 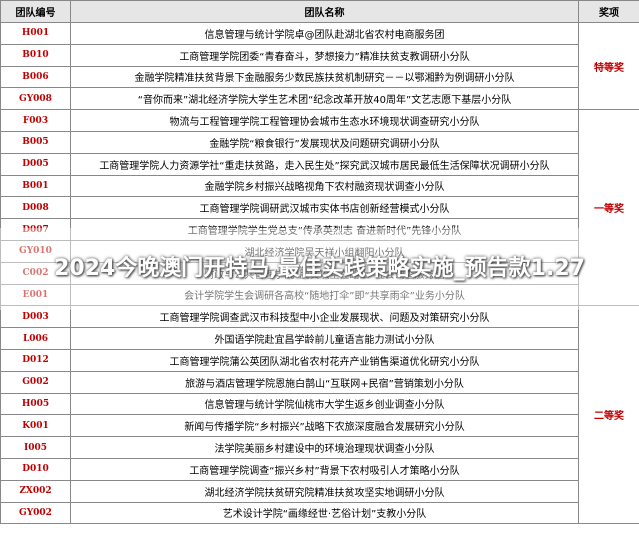 I want to click on team-code: L006, so click(x=35, y=338).